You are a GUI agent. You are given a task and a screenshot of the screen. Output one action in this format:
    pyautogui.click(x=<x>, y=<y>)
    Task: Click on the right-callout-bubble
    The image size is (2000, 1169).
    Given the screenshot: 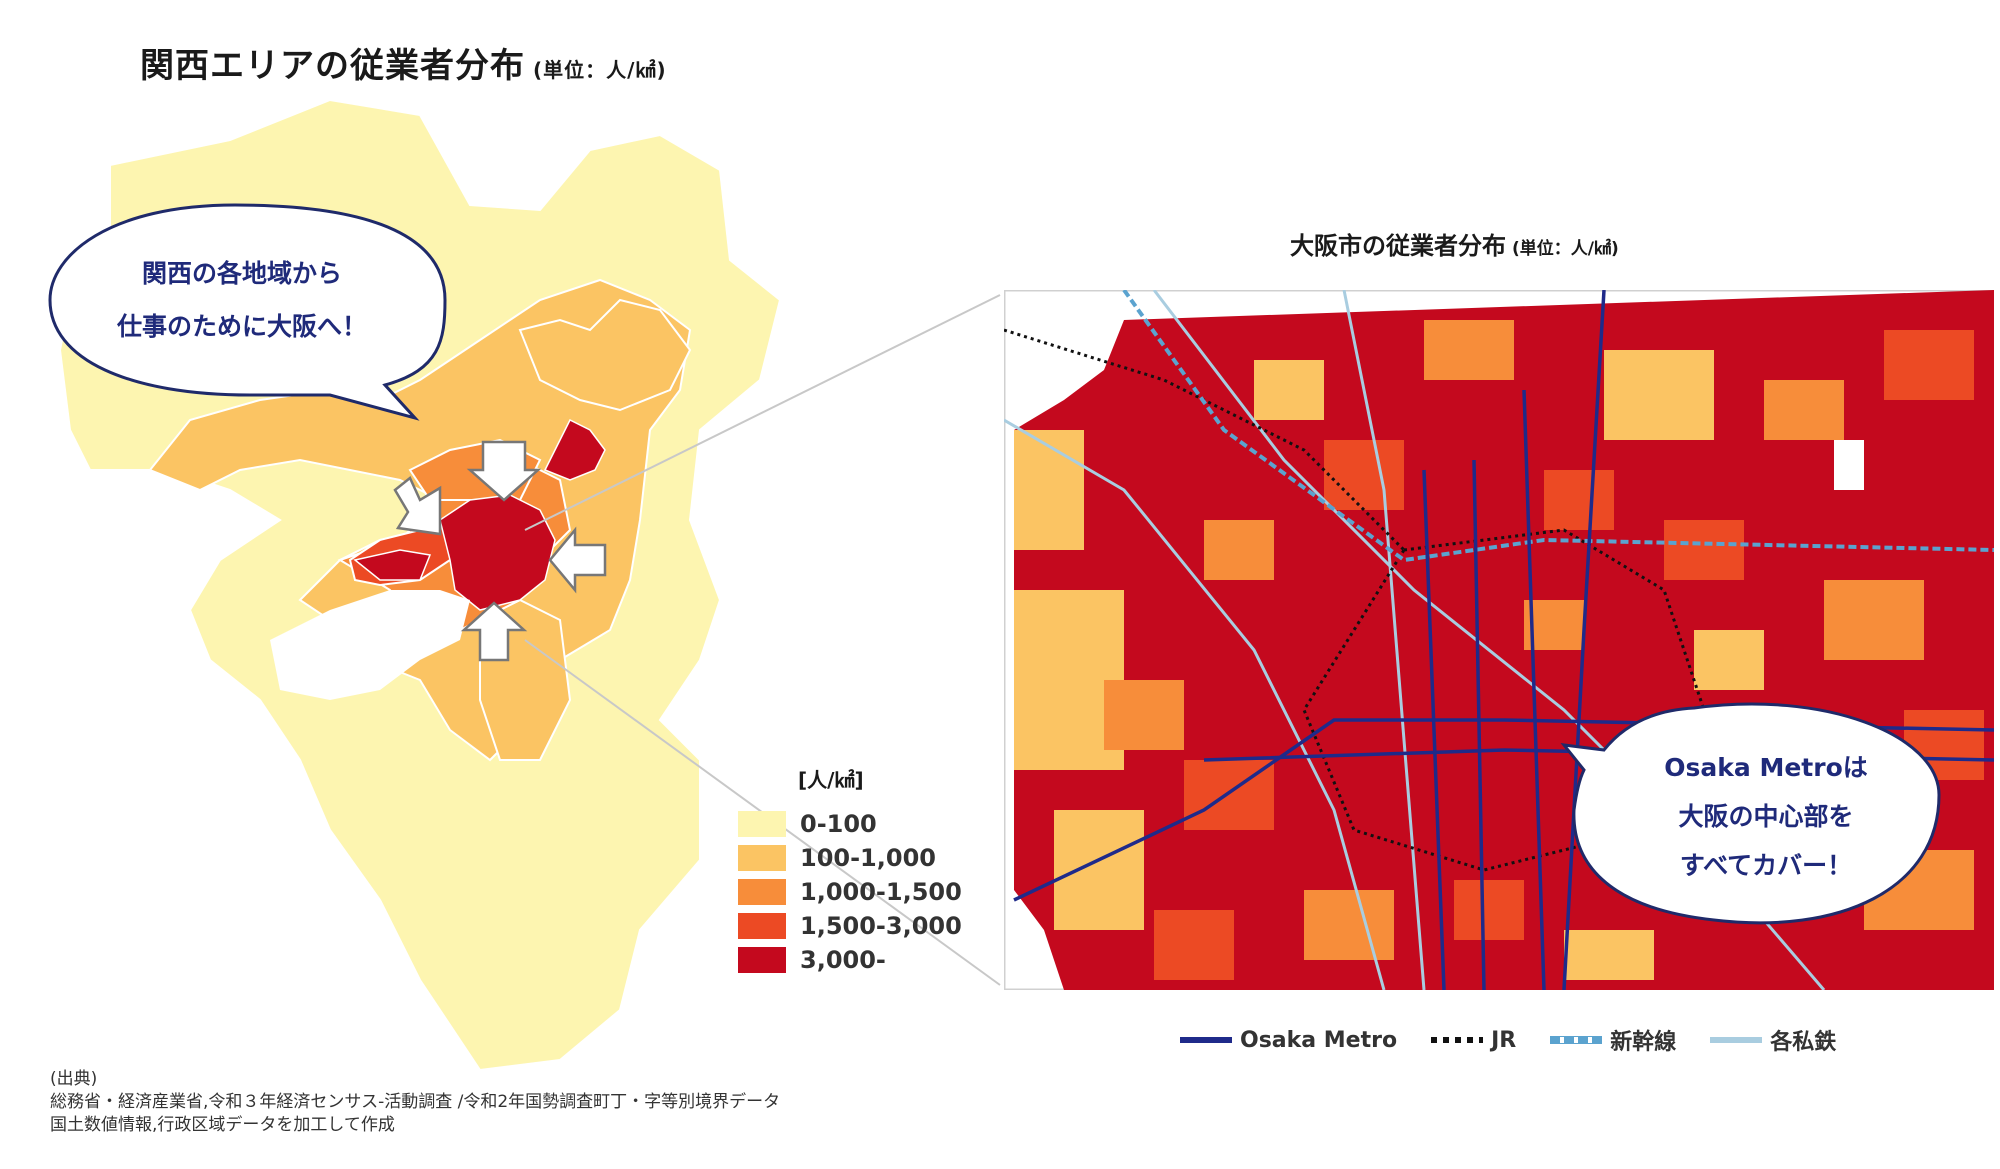 What is the action you would take?
    pyautogui.click(x=1750, y=813)
    